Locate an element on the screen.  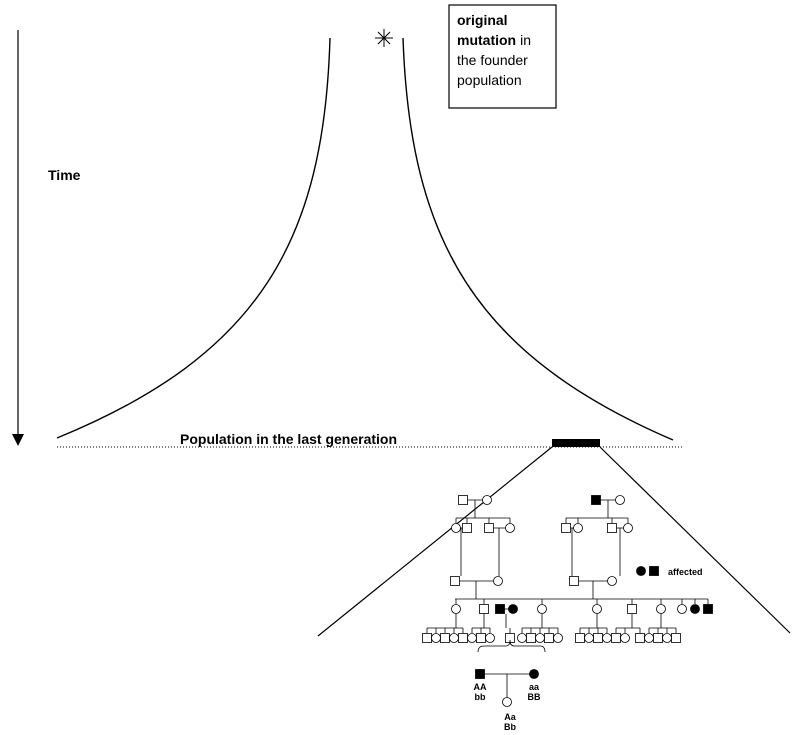
sample-bar is located at coordinates (576, 443).